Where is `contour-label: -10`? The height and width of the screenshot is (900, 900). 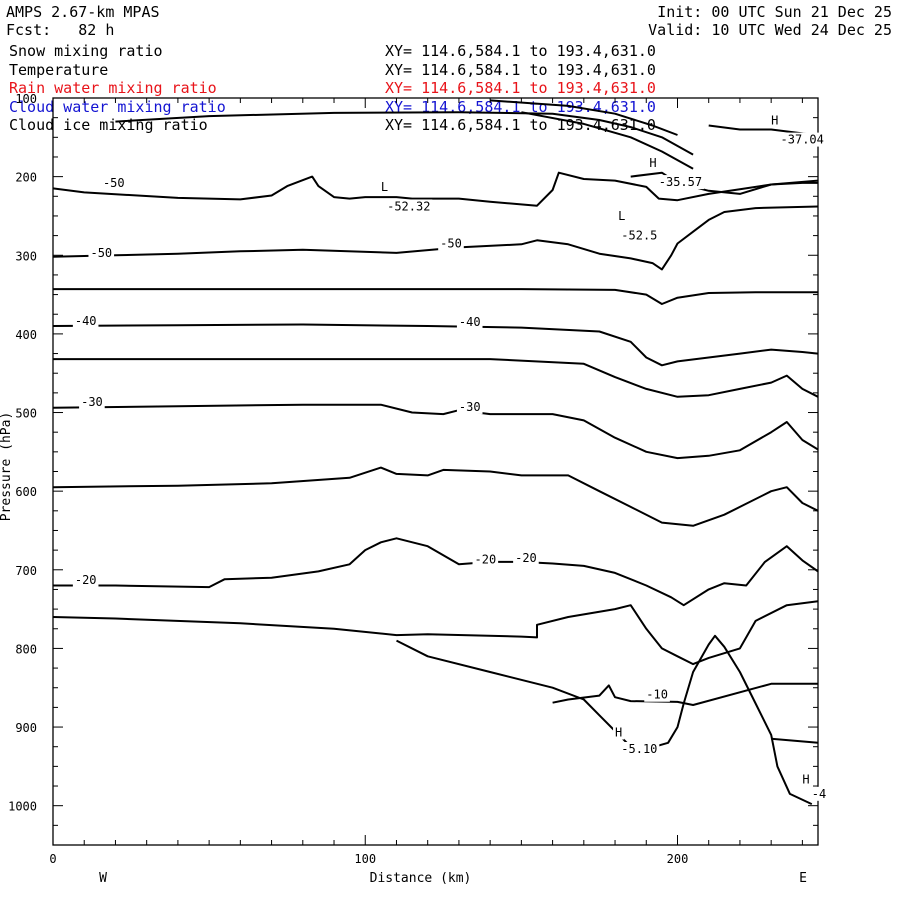
contour-label: -10 is located at coordinates (657, 695).